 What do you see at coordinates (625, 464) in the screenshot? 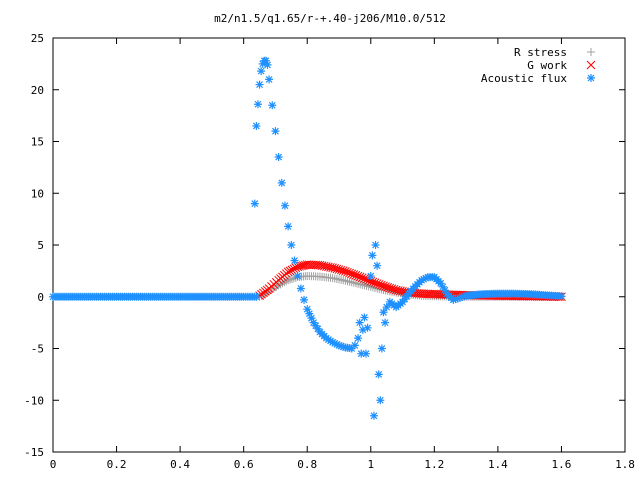
I see `x-tick-label: 1.8` at bounding box center [625, 464].